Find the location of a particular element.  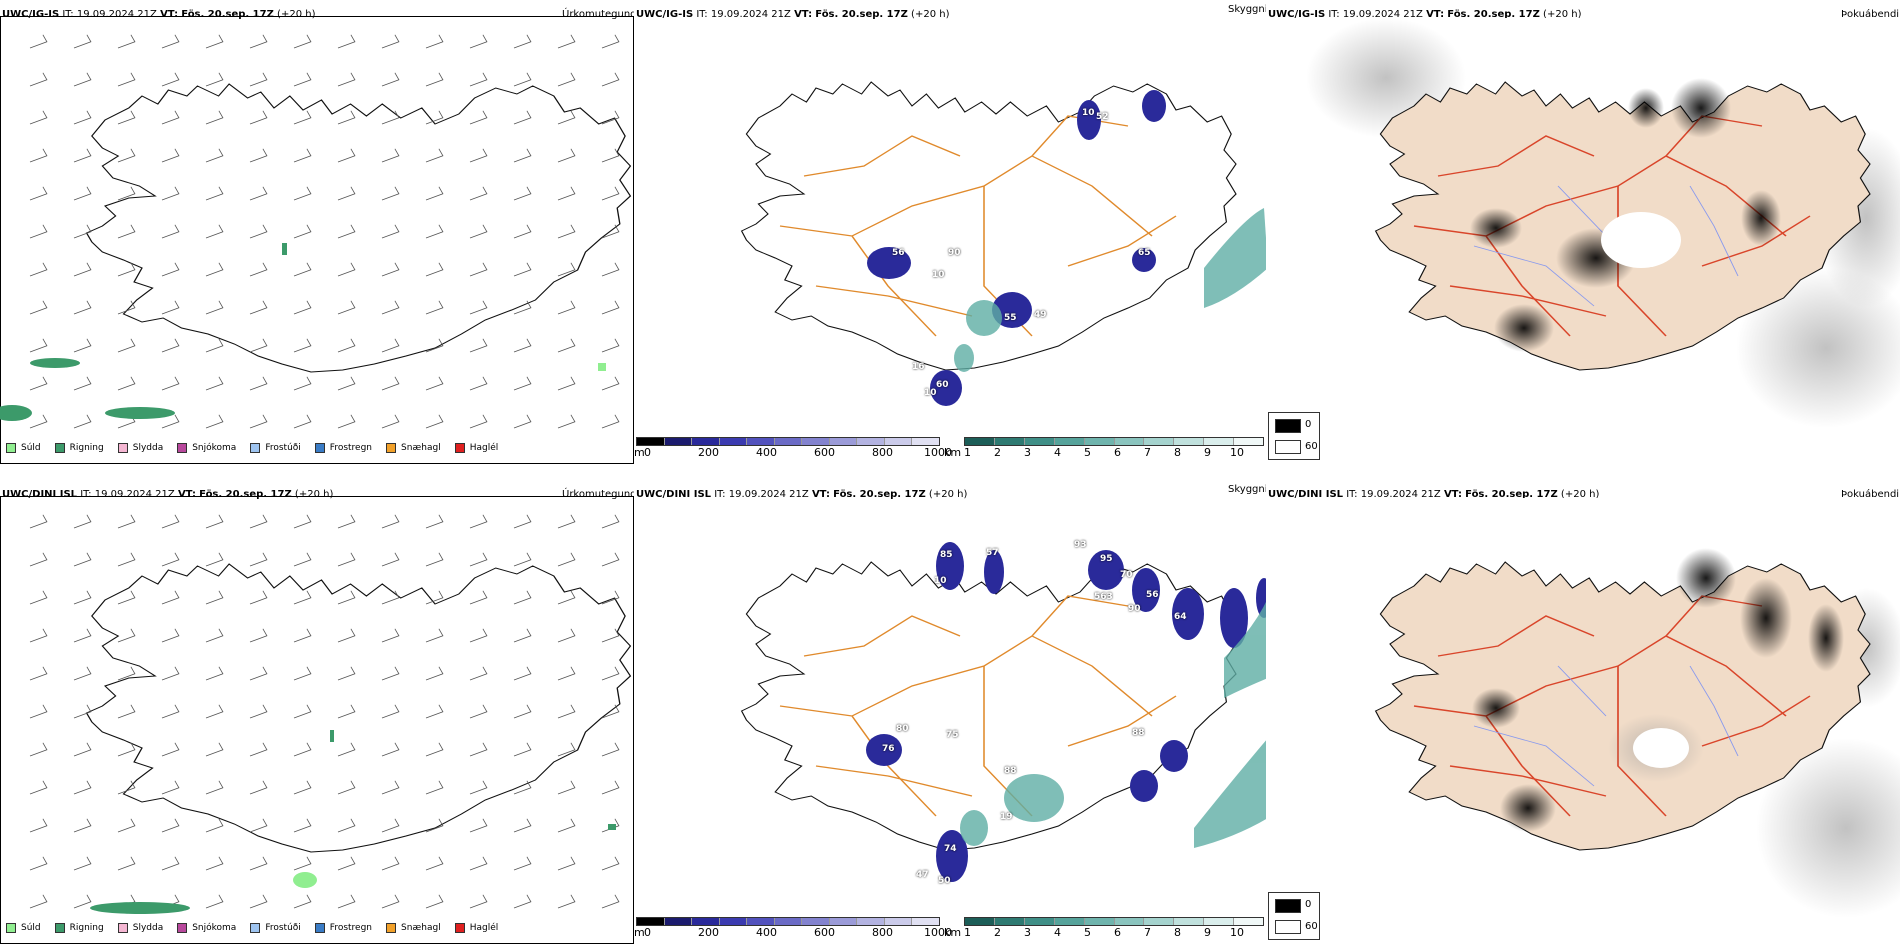

cloud-label: 60 is located at coordinates (942, 385).